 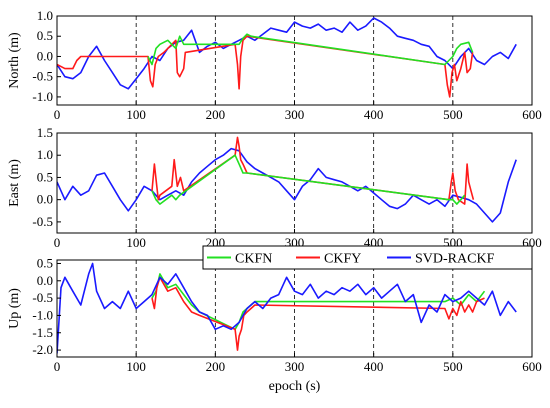 I want to click on legend-box, so click(x=367, y=257).